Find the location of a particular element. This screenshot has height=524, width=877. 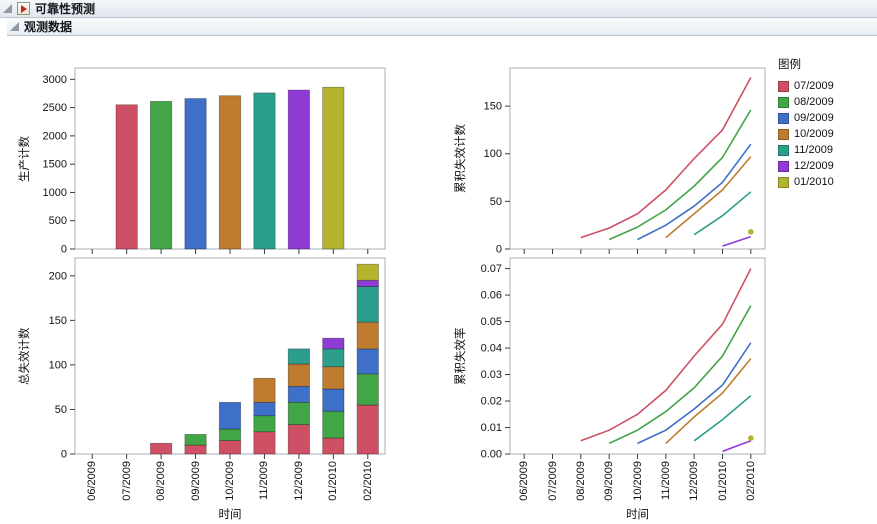

x-axis-title-time-left: 时间 is located at coordinates (230, 515).